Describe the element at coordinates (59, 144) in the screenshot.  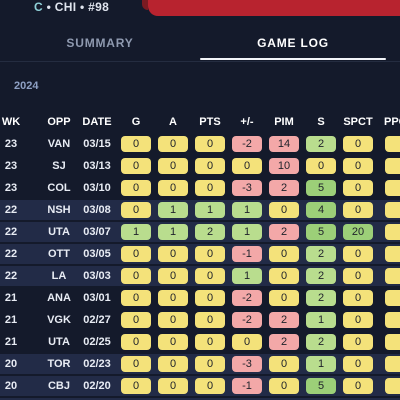
I see `cell-opp: VAN` at that location.